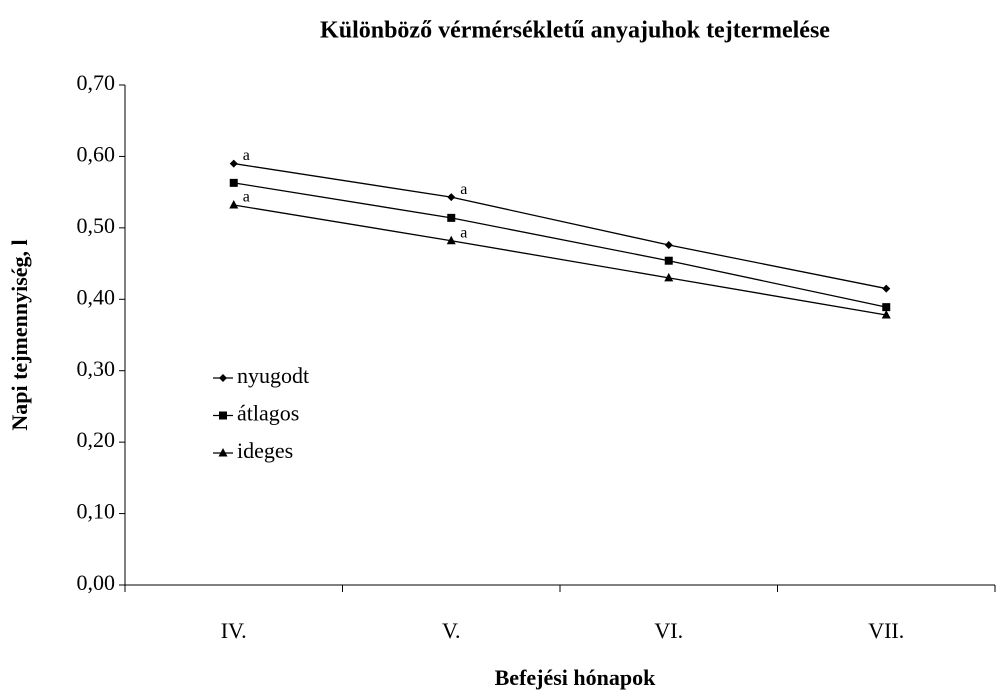 The width and height of the screenshot is (998, 695). What do you see at coordinates (96, 82) in the screenshot?
I see `y-tick-label: 0,70` at bounding box center [96, 82].